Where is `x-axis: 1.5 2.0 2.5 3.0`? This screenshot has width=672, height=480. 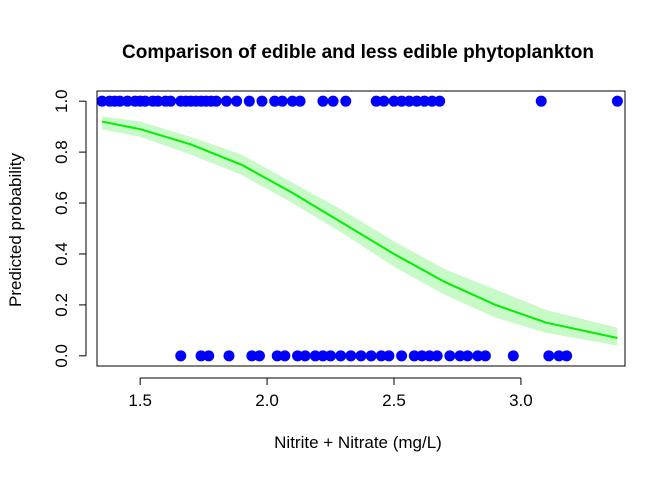
x-axis: 1.5 2.0 2.5 3.0 is located at coordinates (330, 393).